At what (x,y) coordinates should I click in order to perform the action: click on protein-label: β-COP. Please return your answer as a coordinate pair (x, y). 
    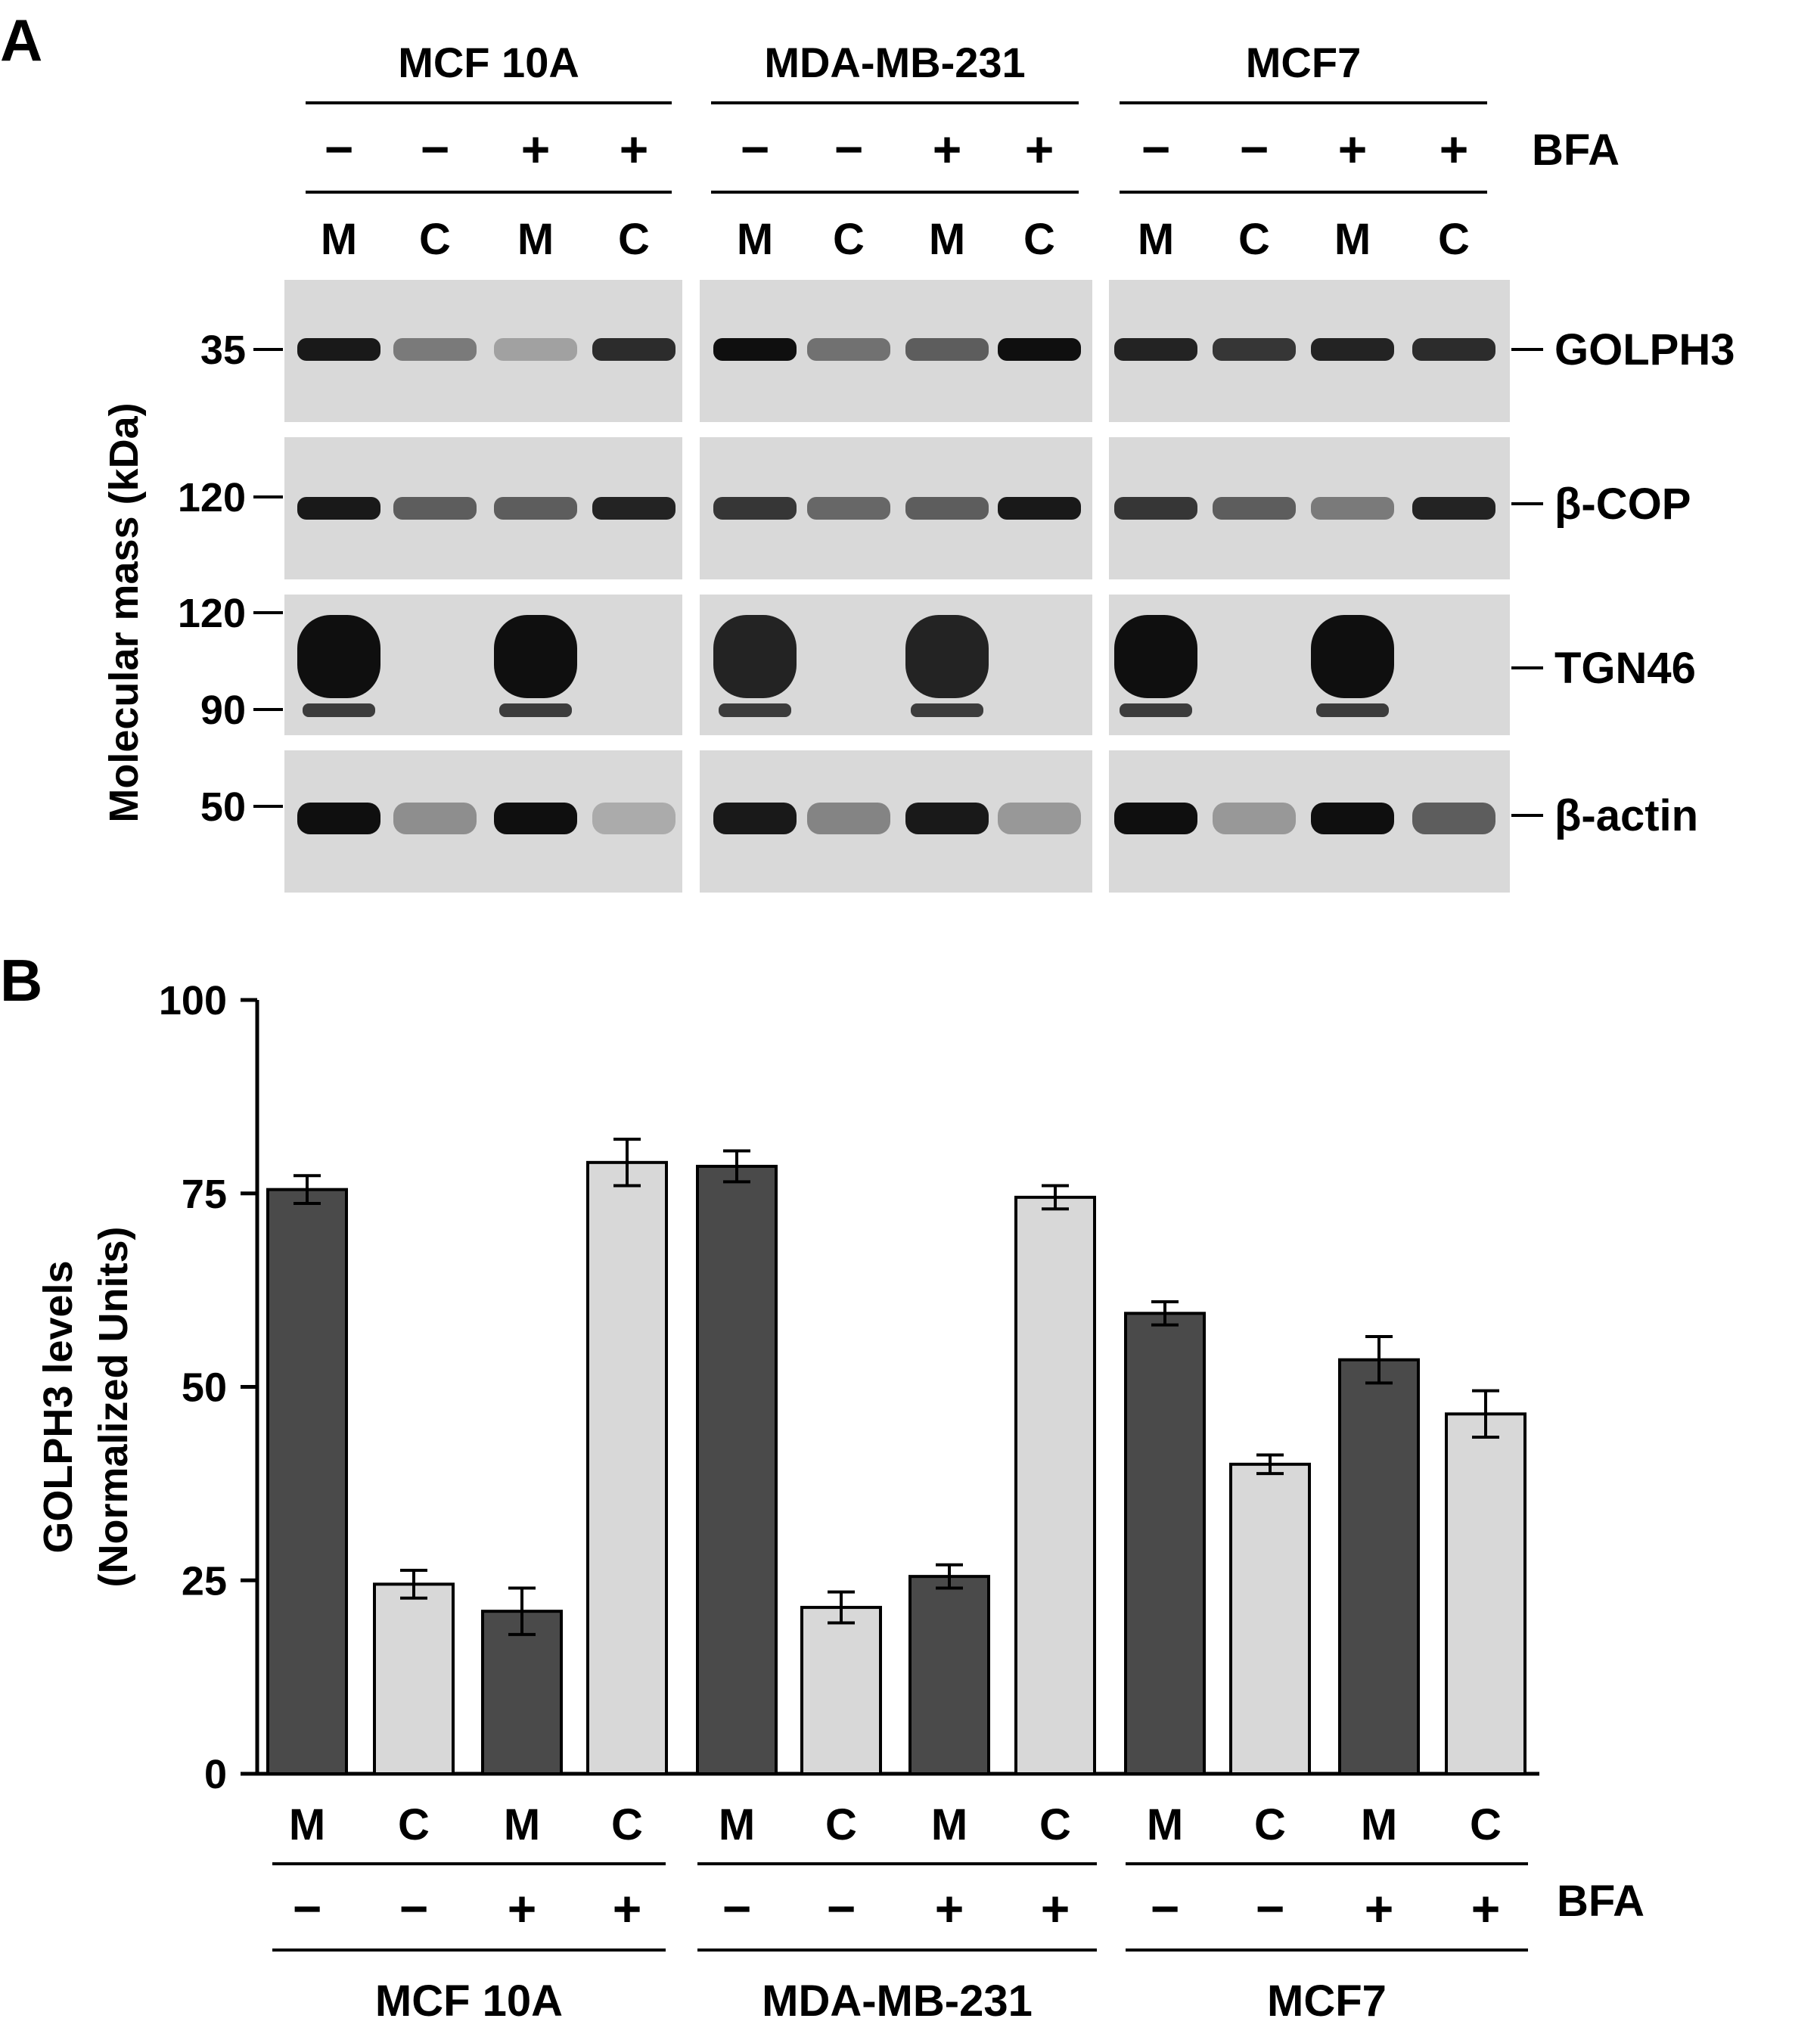
    Looking at the image, I should click on (1622, 504).